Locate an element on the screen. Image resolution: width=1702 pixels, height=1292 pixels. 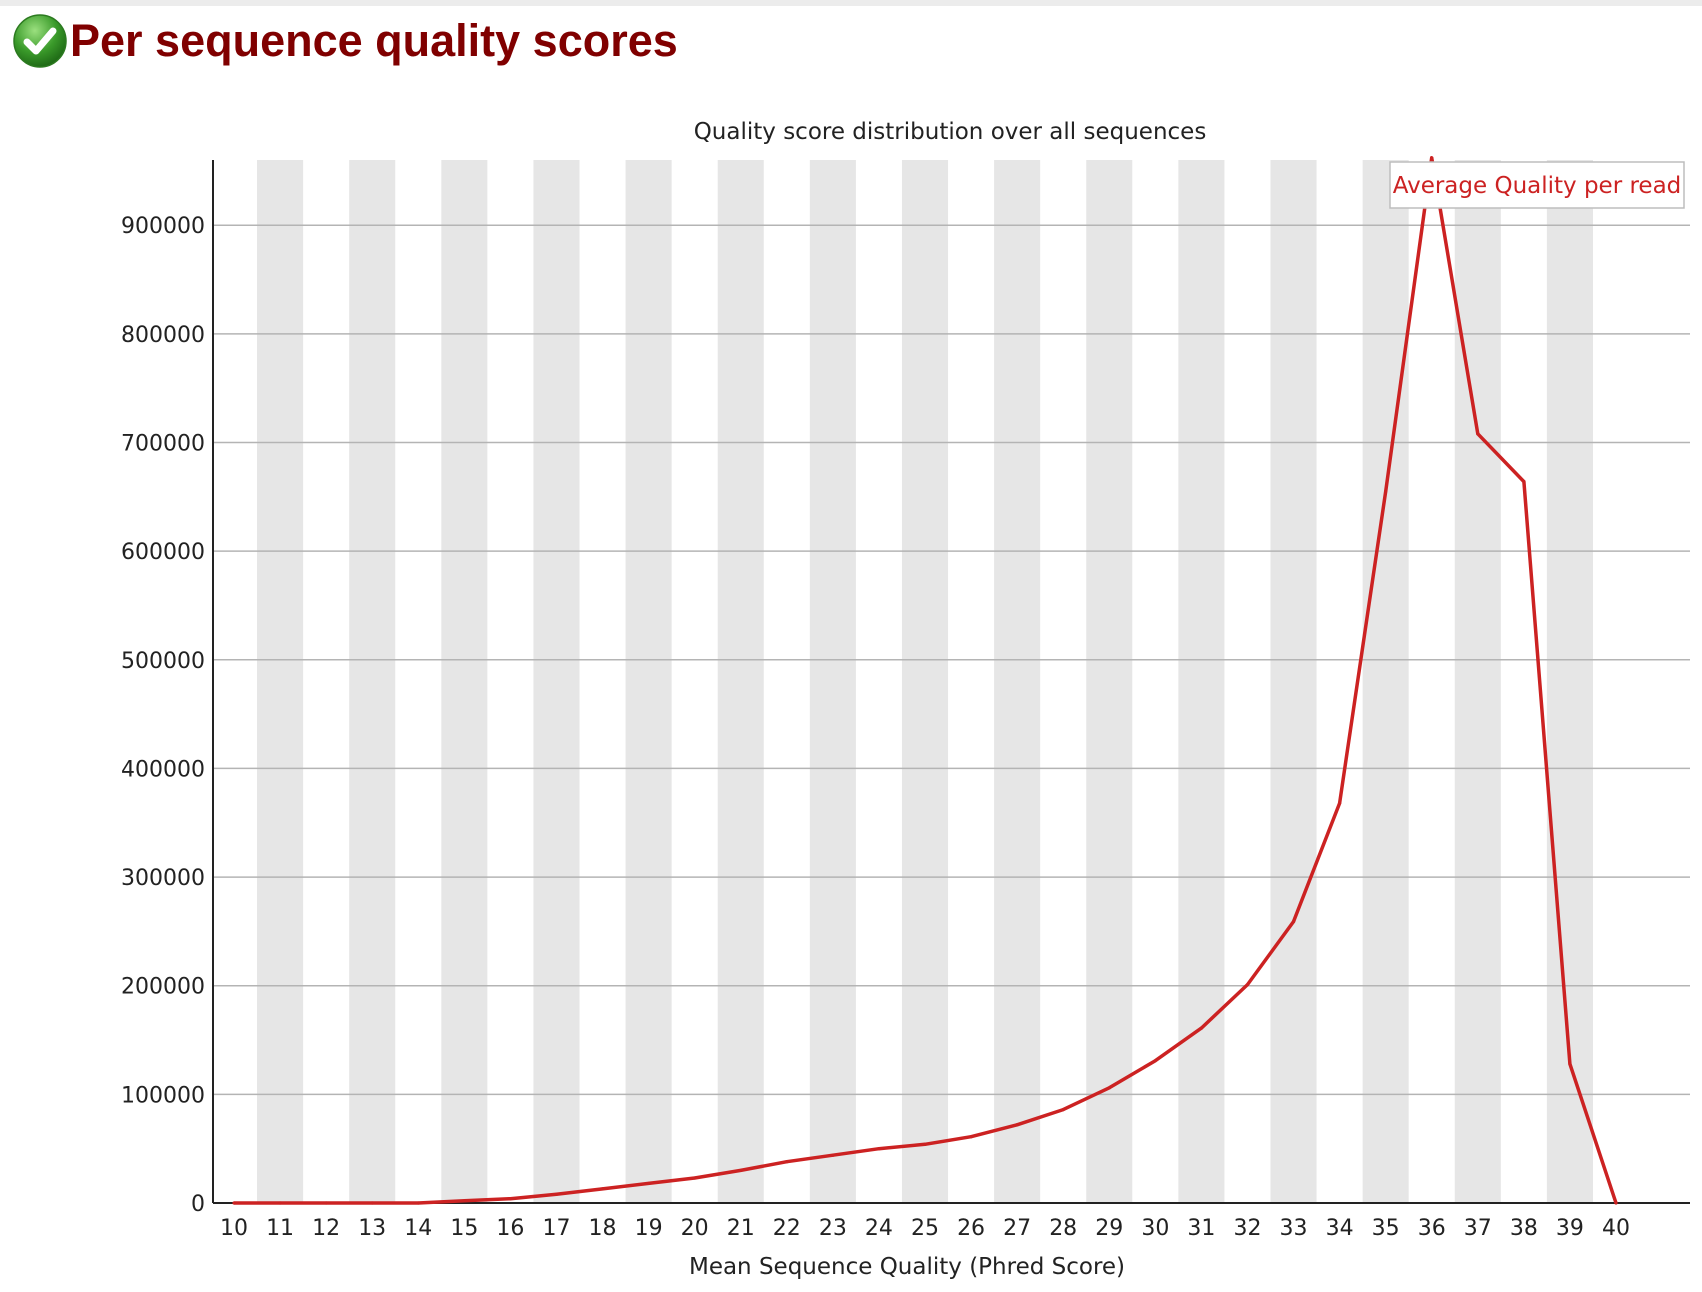
legend-box is located at coordinates (1537, 185).